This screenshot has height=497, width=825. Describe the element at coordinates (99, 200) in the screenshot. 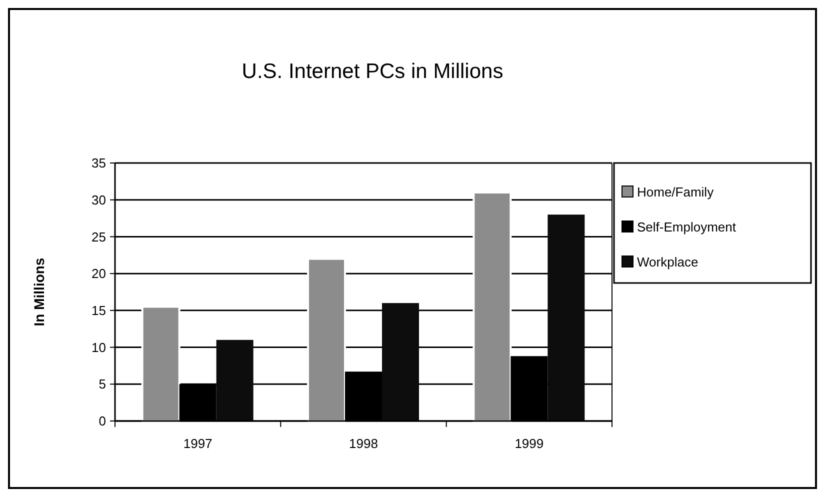

I see `y-tick-label: 30` at that location.